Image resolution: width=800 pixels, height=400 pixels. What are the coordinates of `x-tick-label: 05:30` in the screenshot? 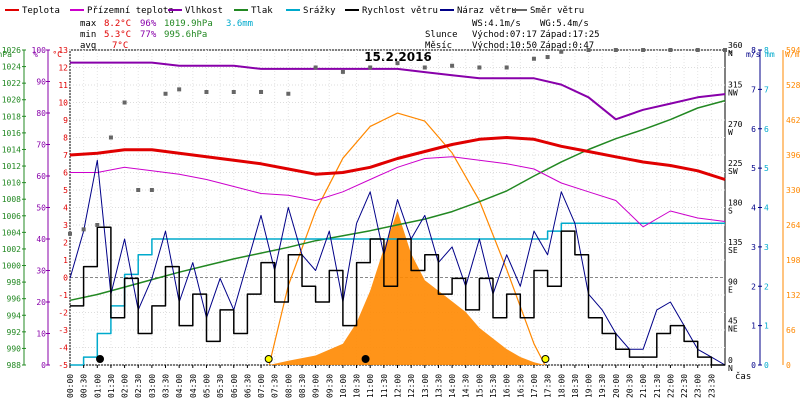 It's located at (220, 386).